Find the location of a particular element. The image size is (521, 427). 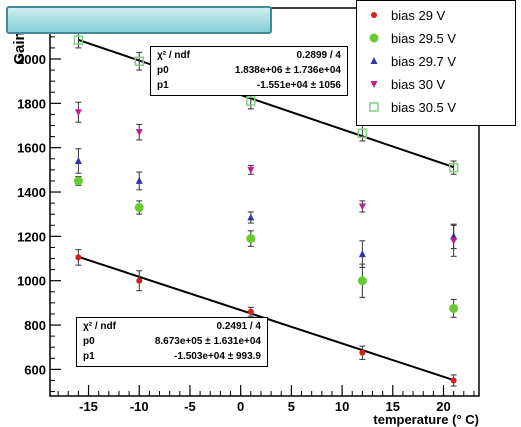

header-banner is located at coordinates (139, 20).